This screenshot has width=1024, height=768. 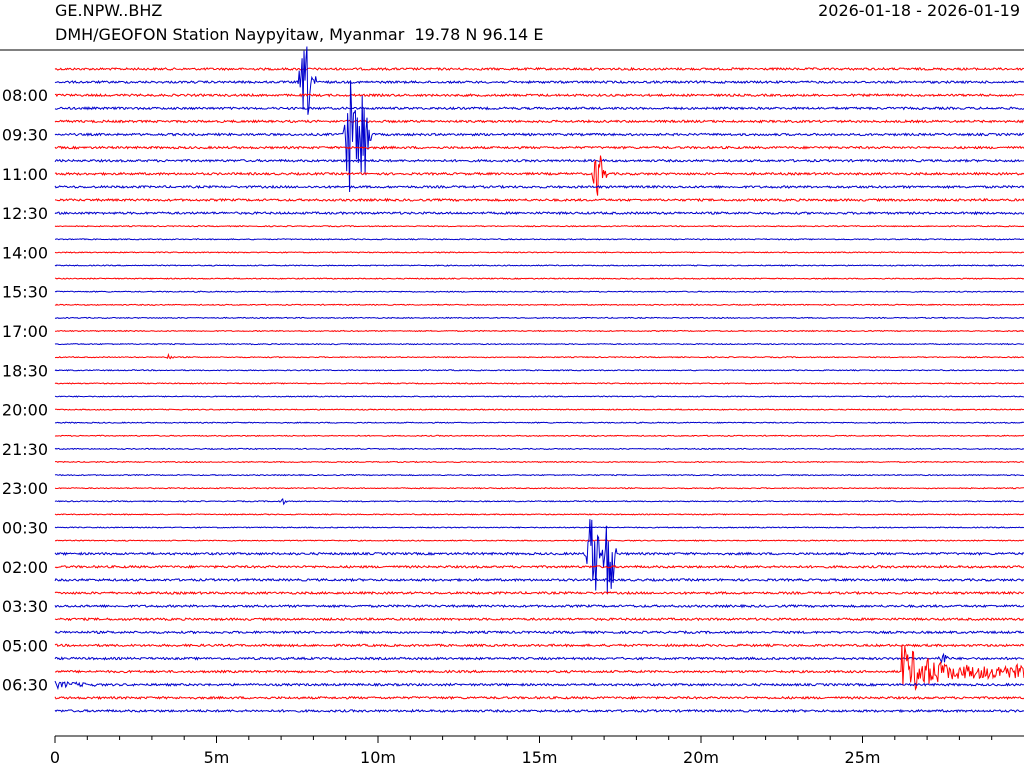 What do you see at coordinates (25, 213) in the screenshot?
I see `time-label: 12:30` at bounding box center [25, 213].